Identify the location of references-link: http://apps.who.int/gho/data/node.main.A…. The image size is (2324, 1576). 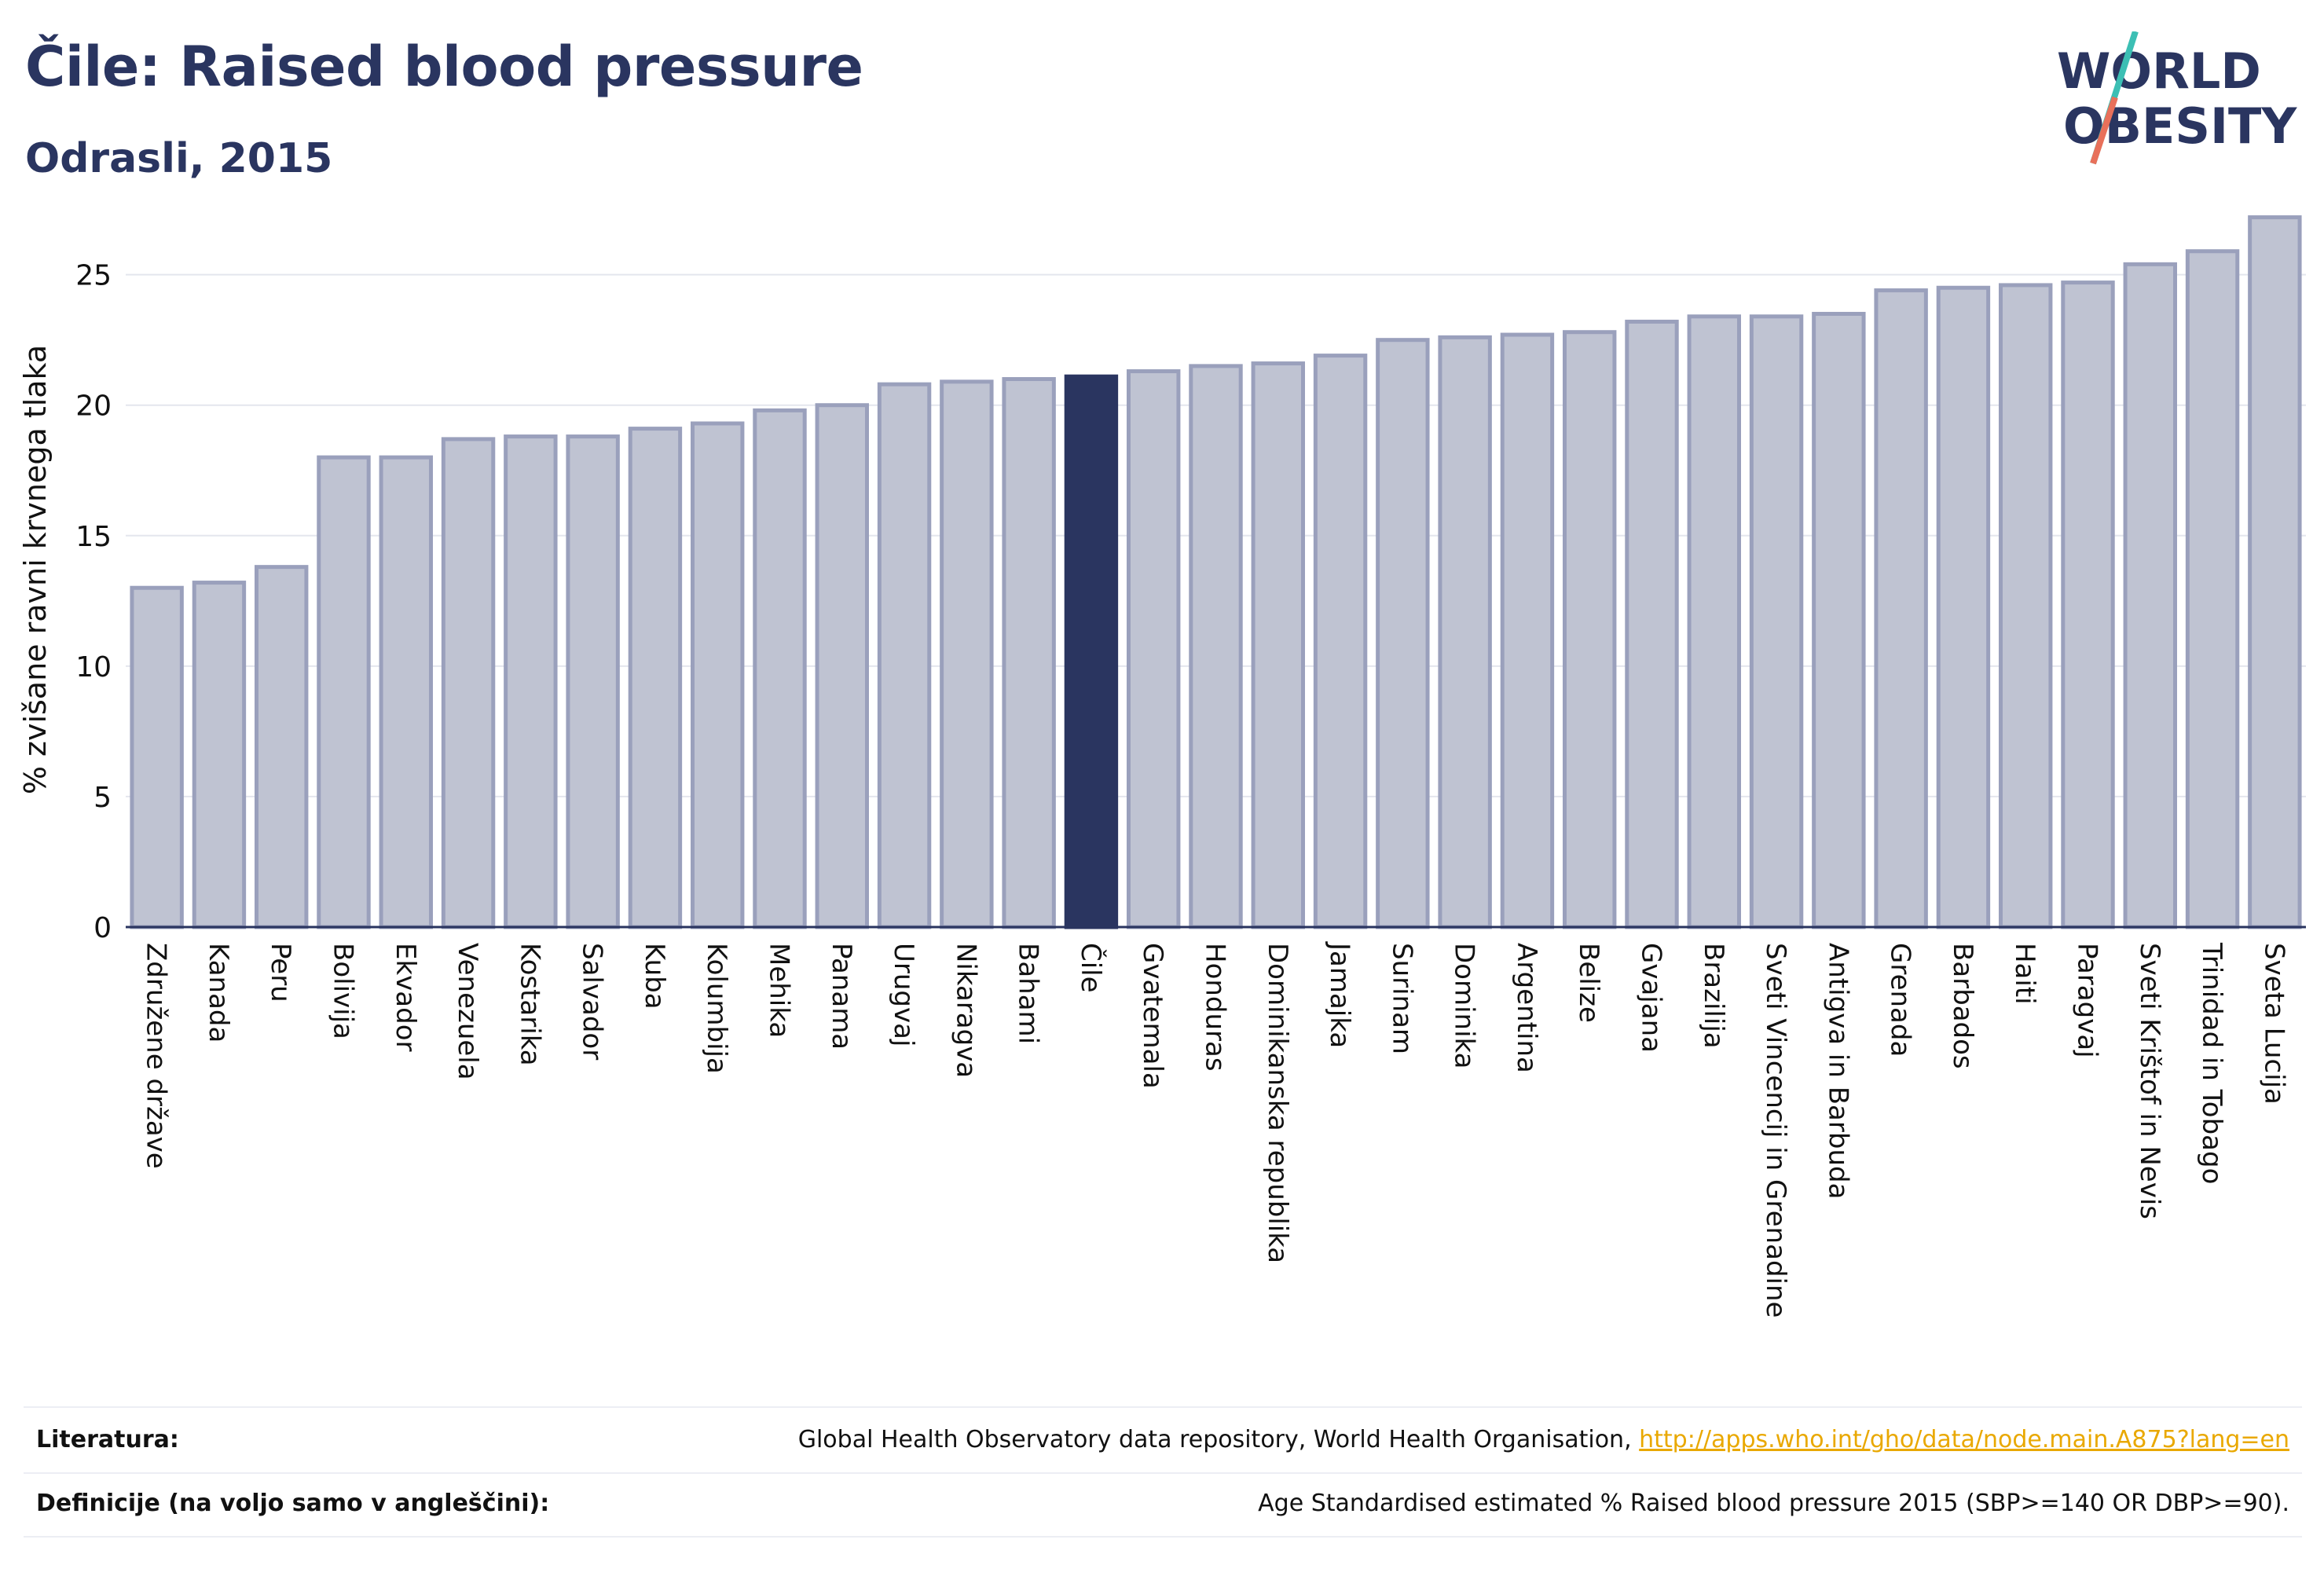
(1964, 1439).